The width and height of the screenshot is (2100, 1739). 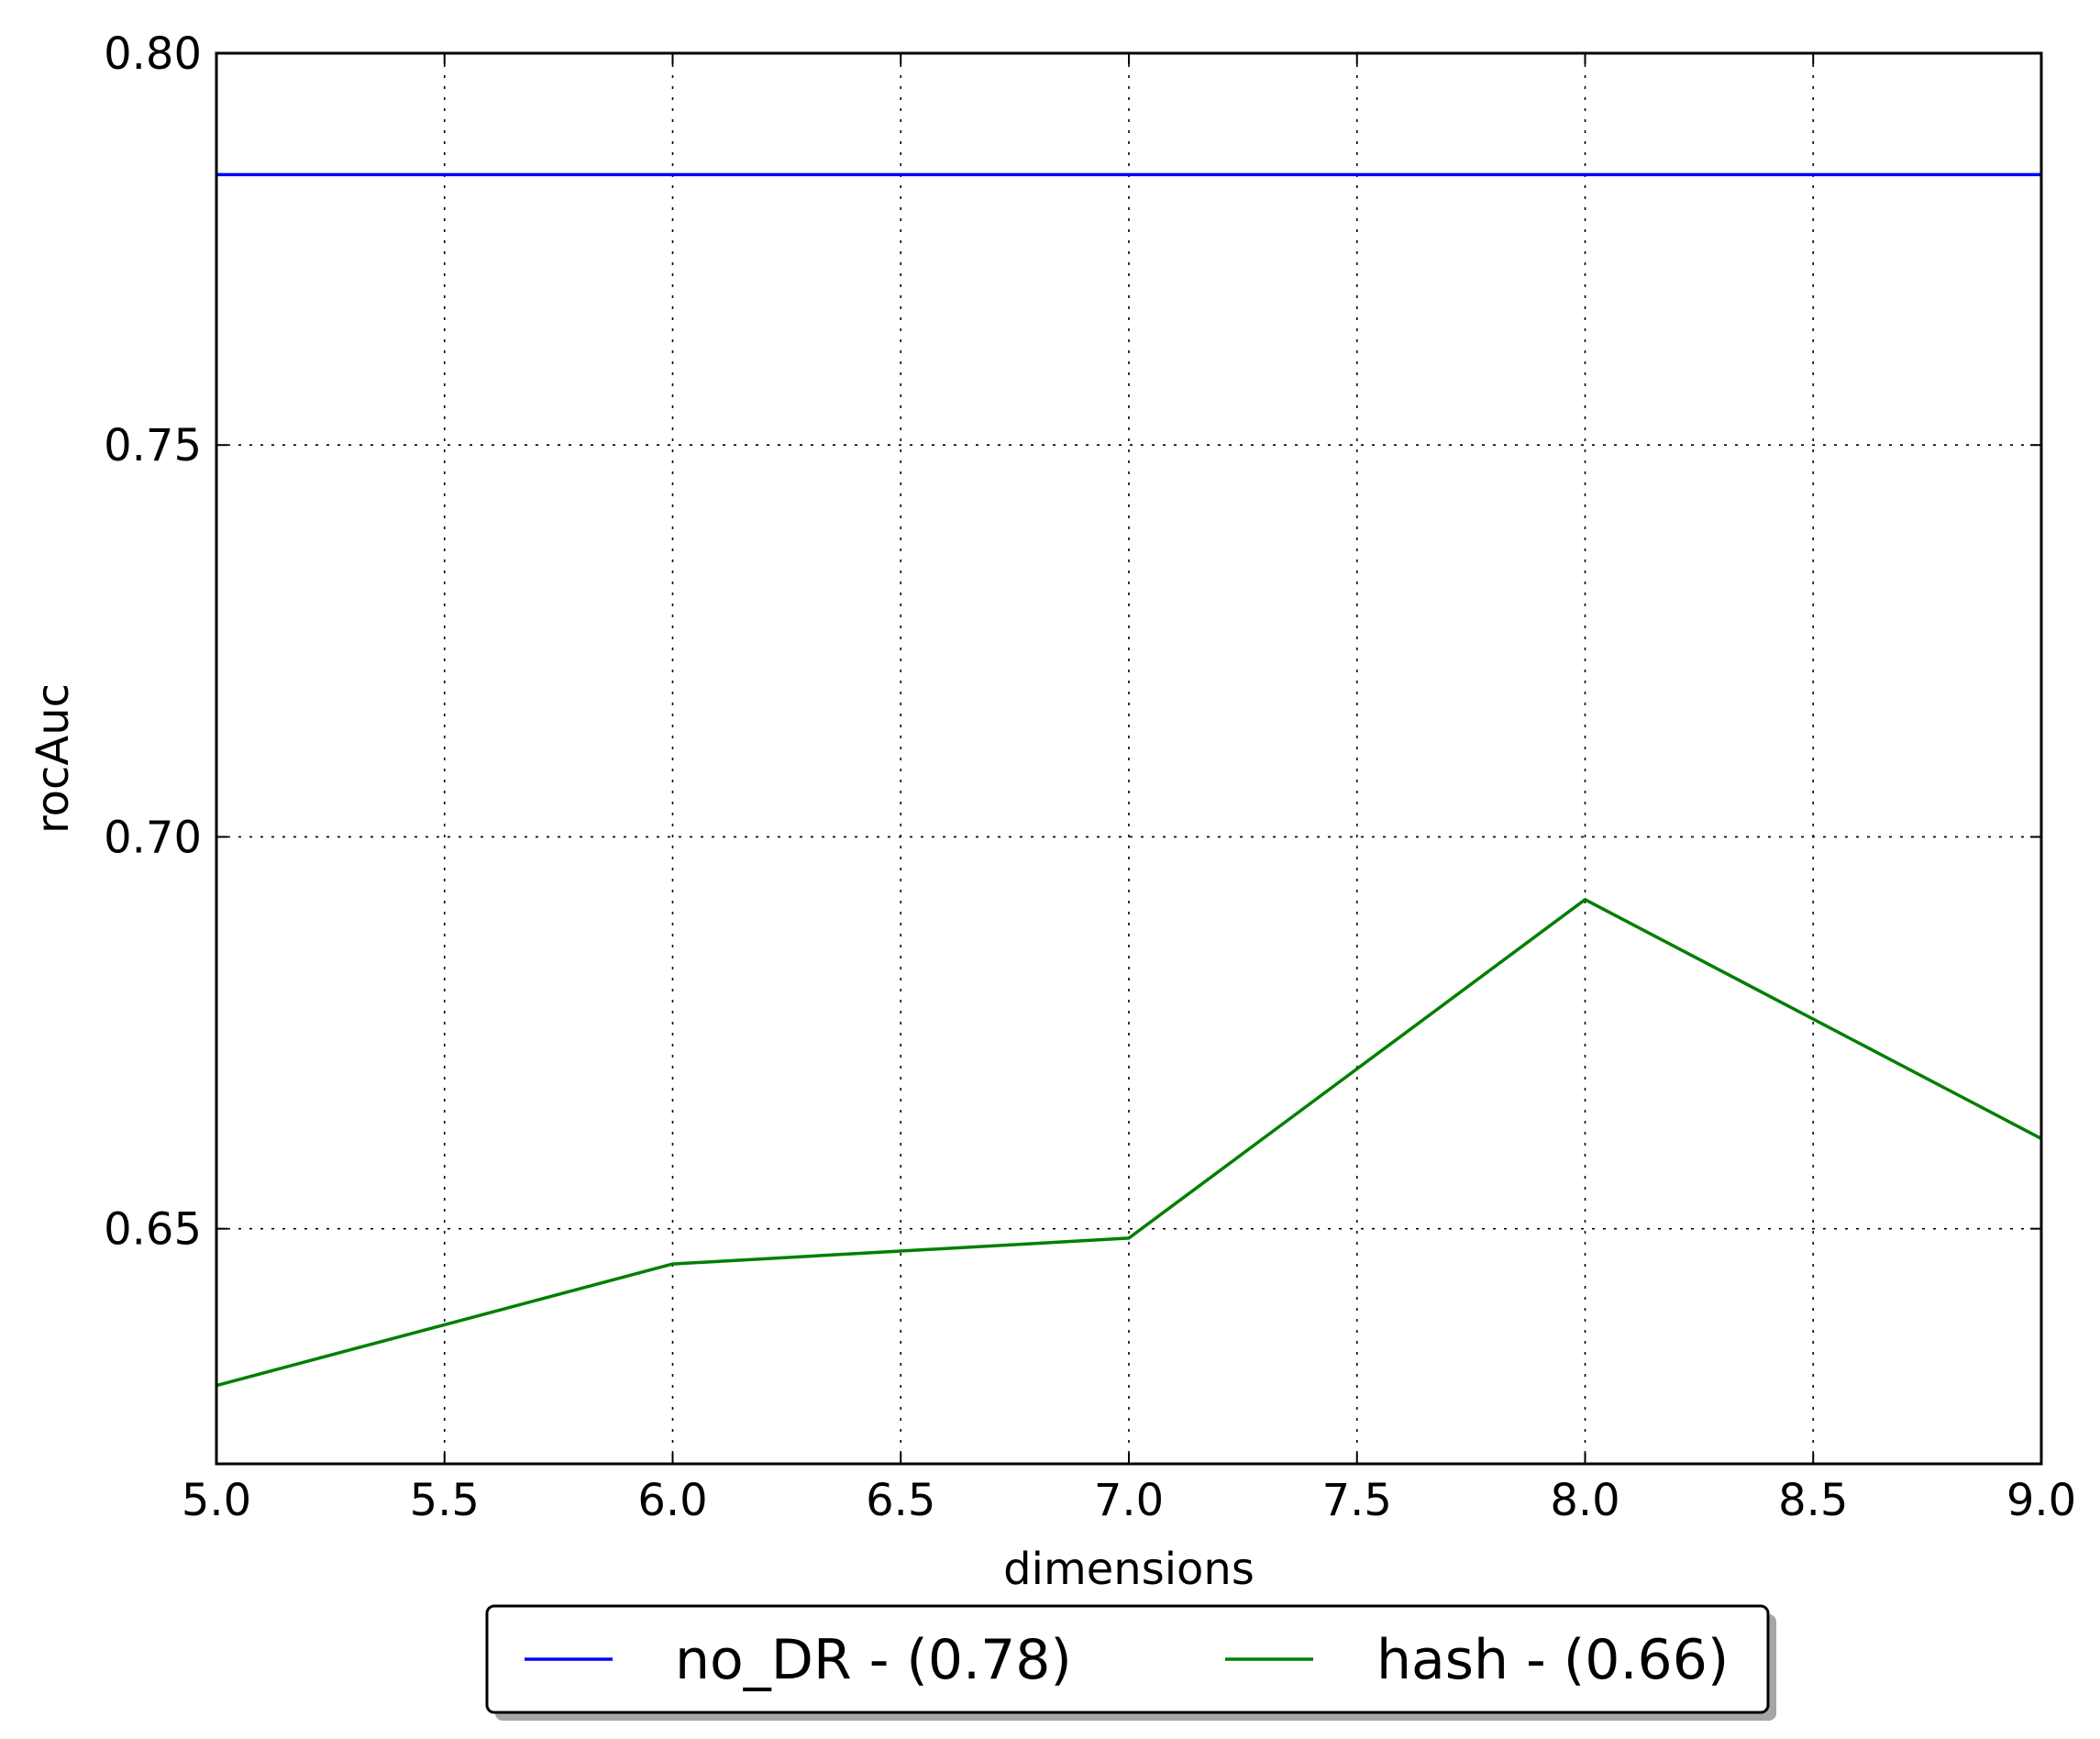 What do you see at coordinates (1357, 1501) in the screenshot?
I see `x-tick-label: 7.5` at bounding box center [1357, 1501].